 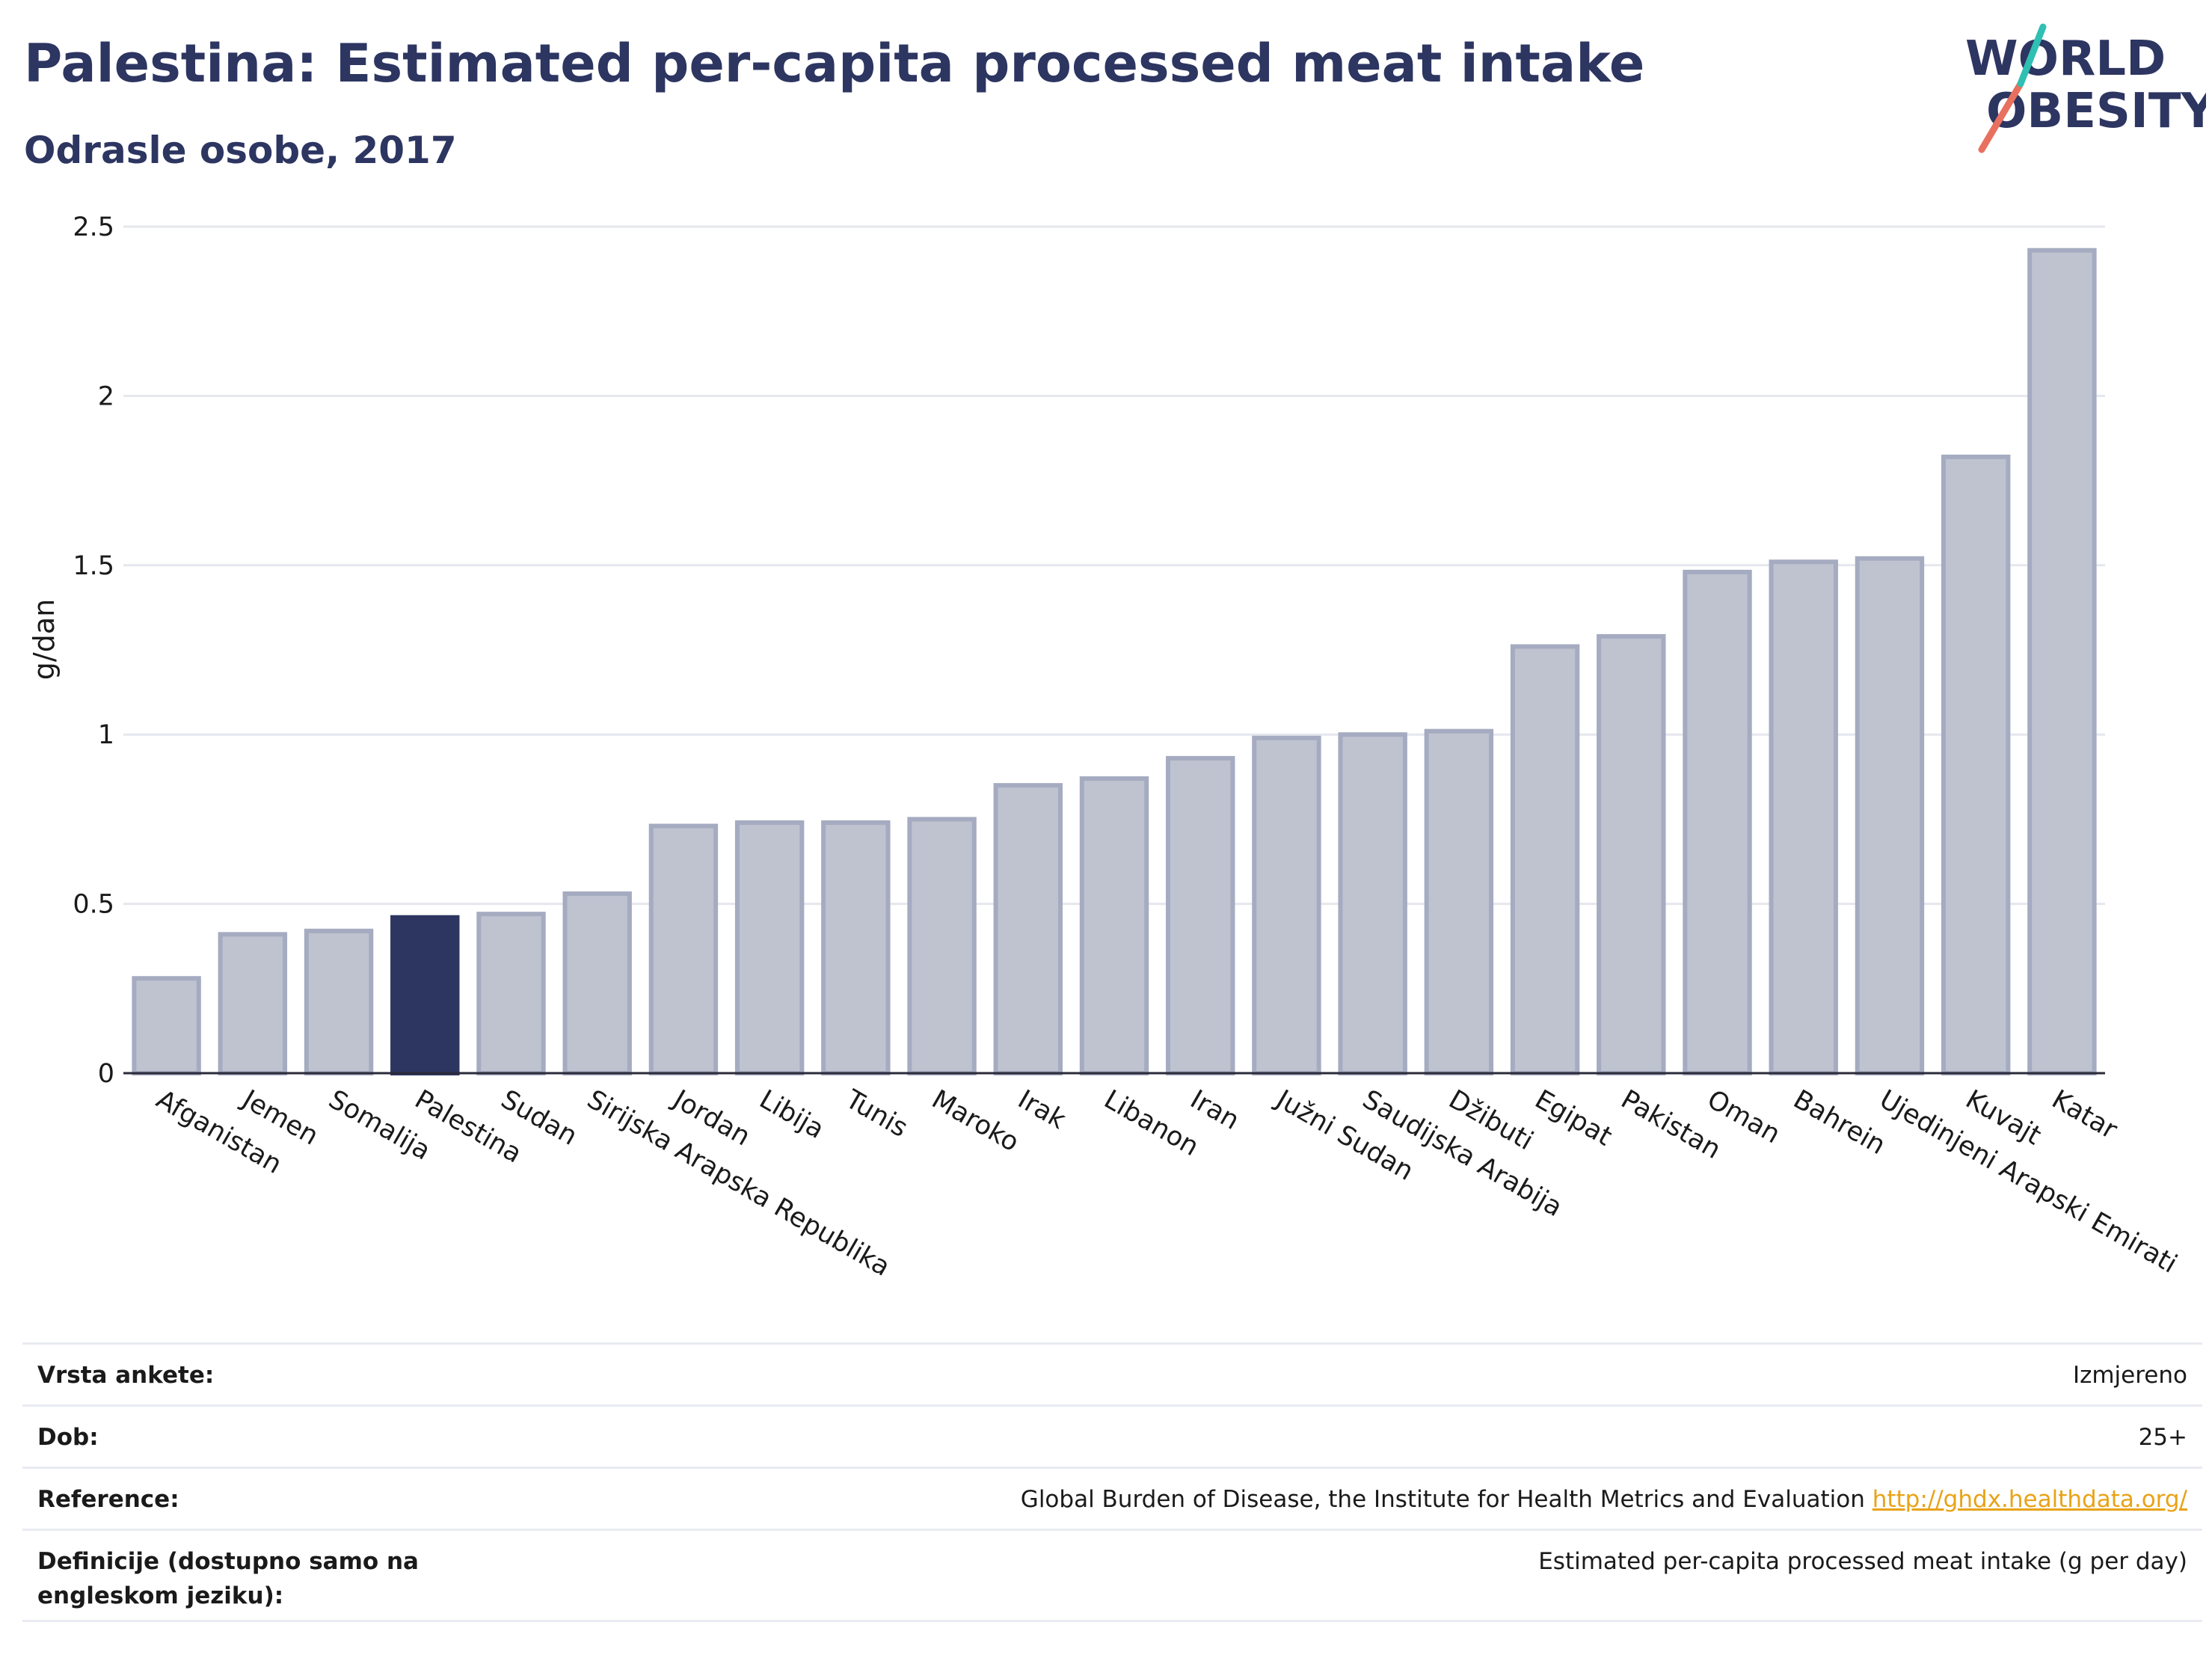 What do you see at coordinates (108, 1499) in the screenshot?
I see `info-key: Reference:` at bounding box center [108, 1499].